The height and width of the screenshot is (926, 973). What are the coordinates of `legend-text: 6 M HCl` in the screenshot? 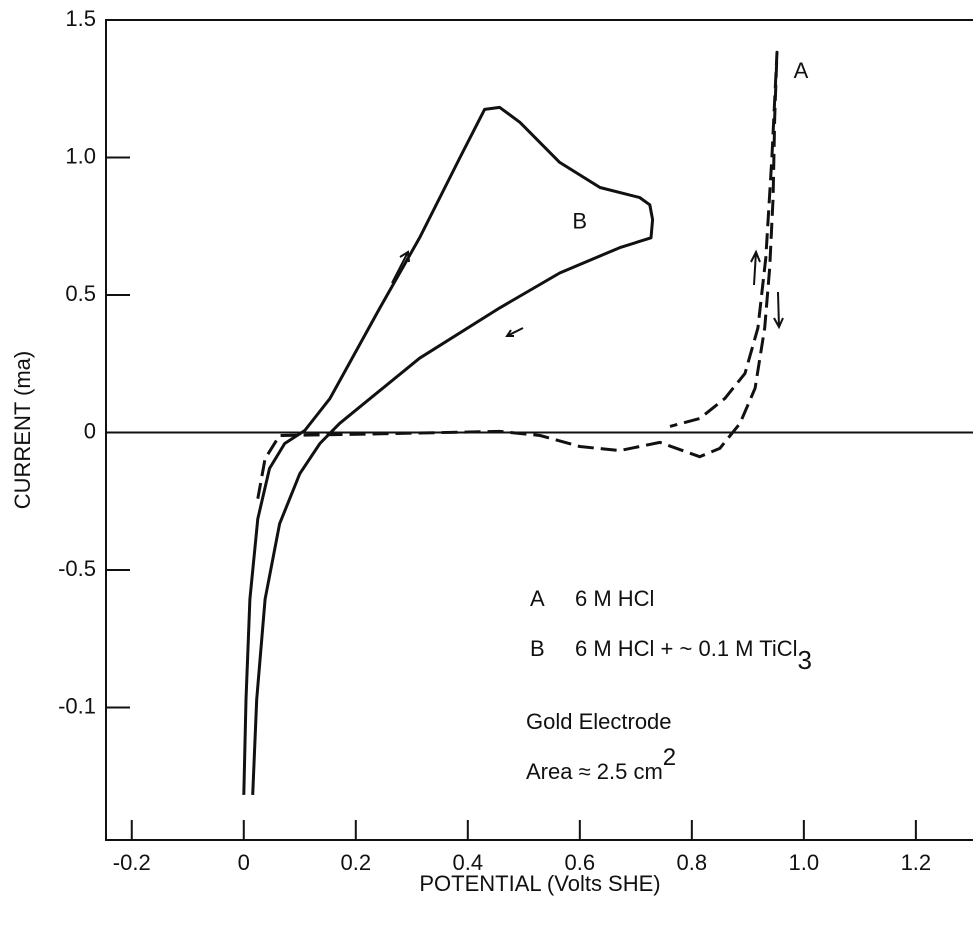 It's located at (614, 598).